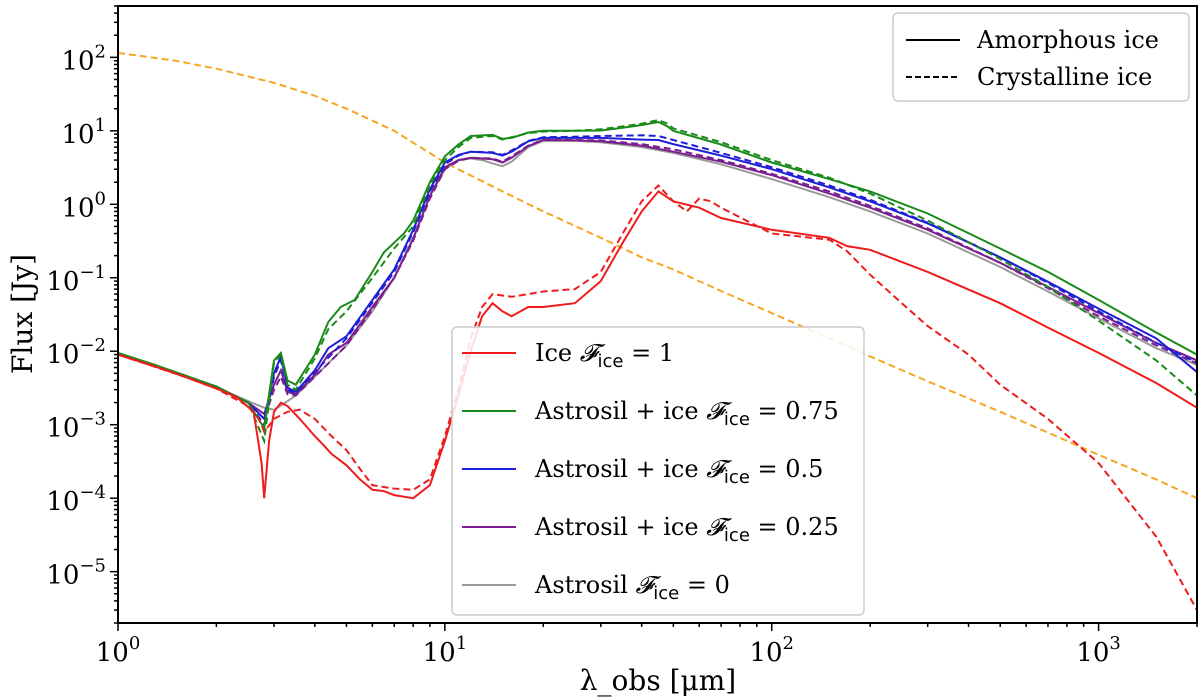 This screenshot has height=698, width=1200. What do you see at coordinates (678, 471) in the screenshot?
I see `series-legend-label: Astrosil + ice 𝓕ice = 0.5` at bounding box center [678, 471].